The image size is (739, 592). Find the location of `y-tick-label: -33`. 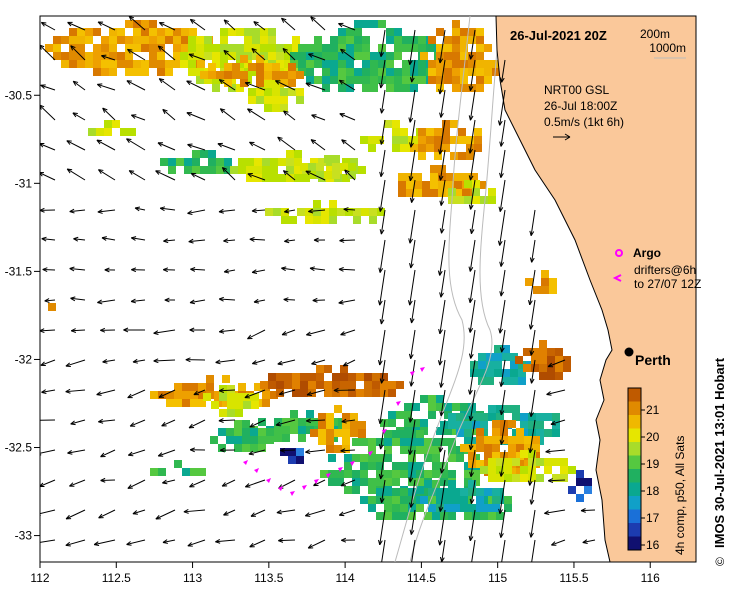

y-tick-label: -33 is located at coordinates (24, 536).